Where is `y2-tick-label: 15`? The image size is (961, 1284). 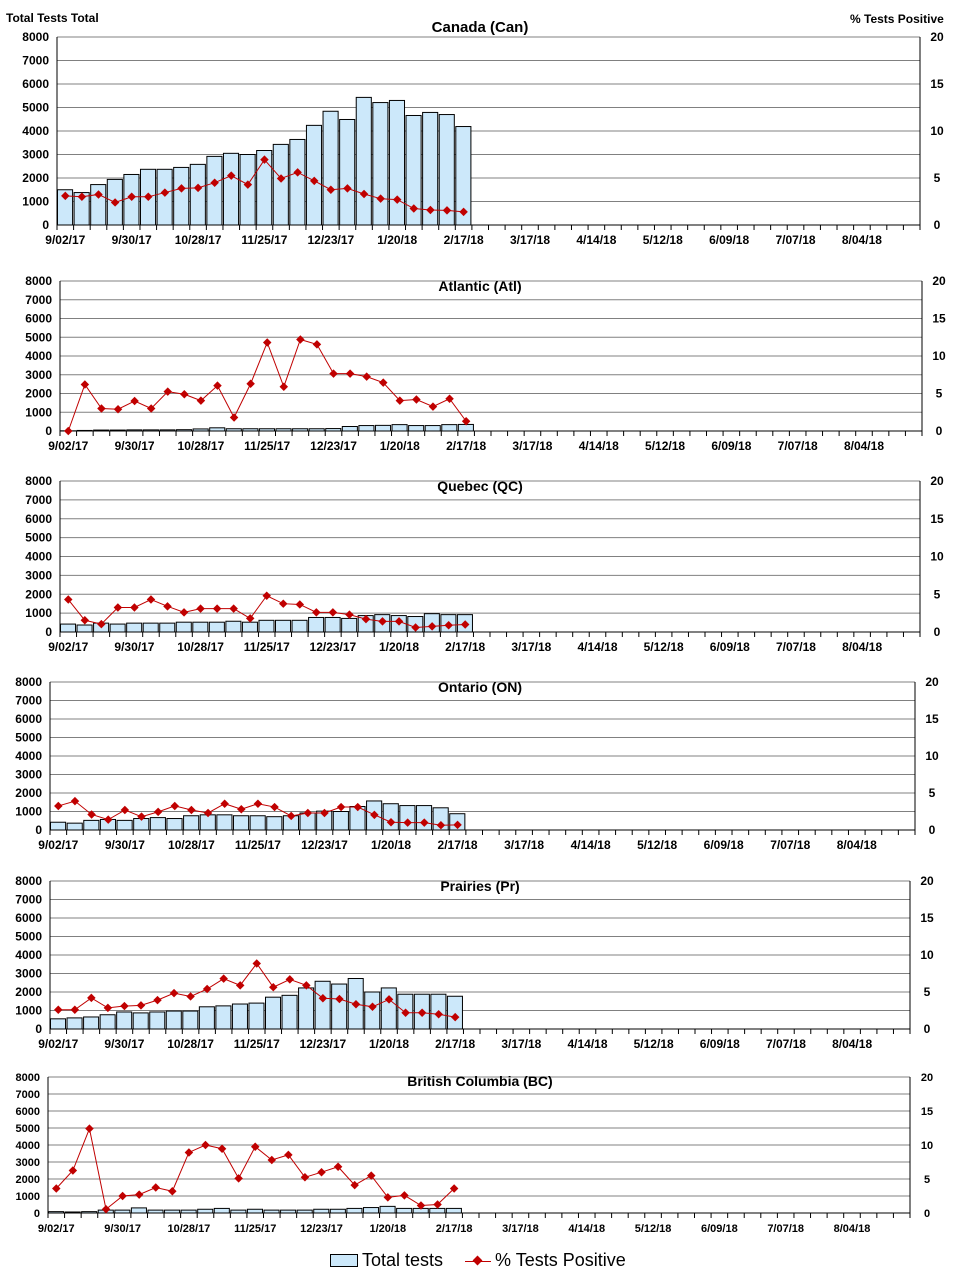 y2-tick-label: 15 is located at coordinates (927, 1112).